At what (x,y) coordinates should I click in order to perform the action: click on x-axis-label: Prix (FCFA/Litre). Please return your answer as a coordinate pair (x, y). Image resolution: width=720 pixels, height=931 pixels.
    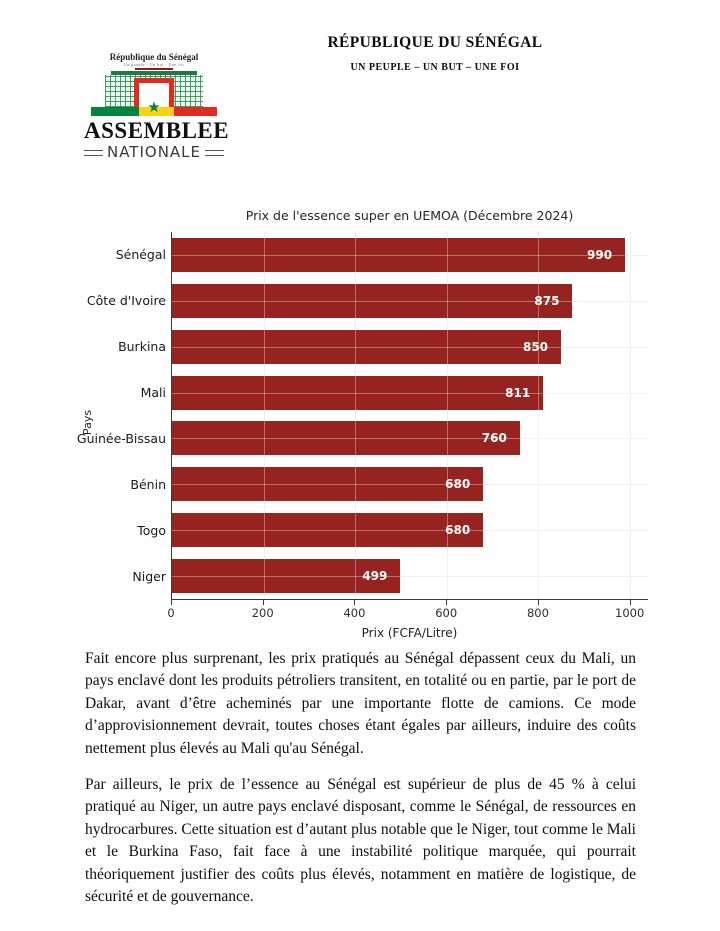
    Looking at the image, I should click on (409, 633).